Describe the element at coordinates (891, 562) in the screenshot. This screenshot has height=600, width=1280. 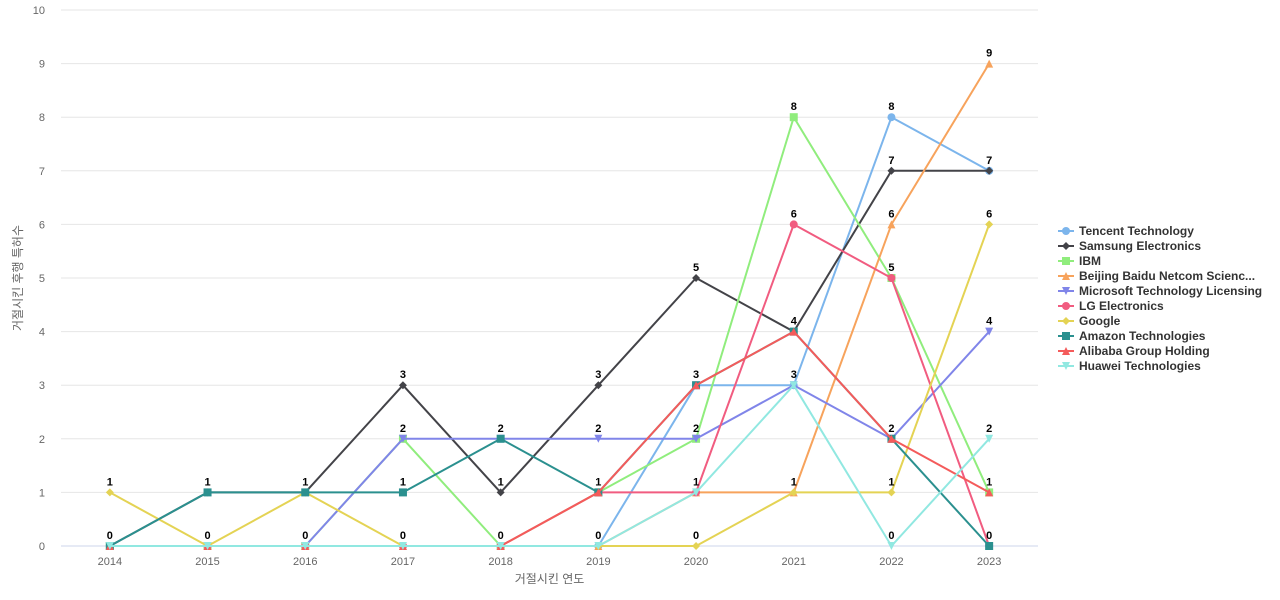
I see `x-tick-label: 2022` at that location.